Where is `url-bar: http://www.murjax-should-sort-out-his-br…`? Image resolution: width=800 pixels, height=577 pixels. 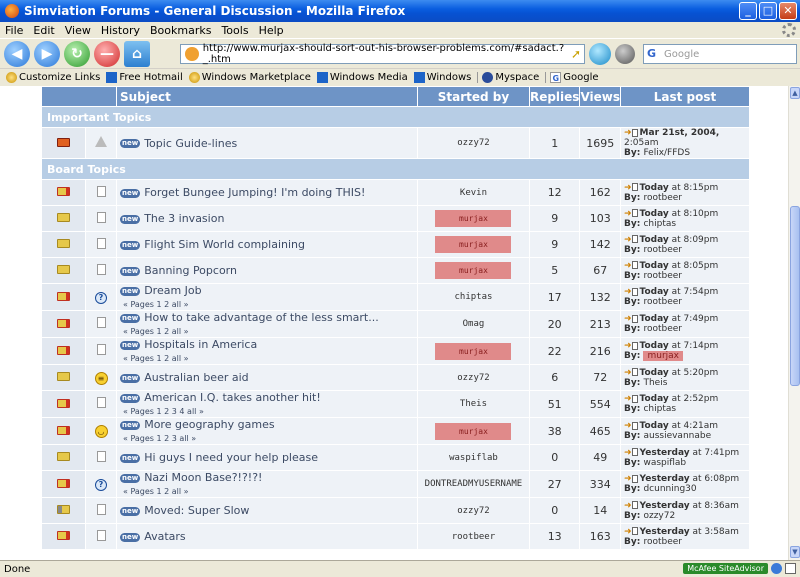 url-bar: http://www.murjax-should-sort-out-his-br… is located at coordinates (382, 54).